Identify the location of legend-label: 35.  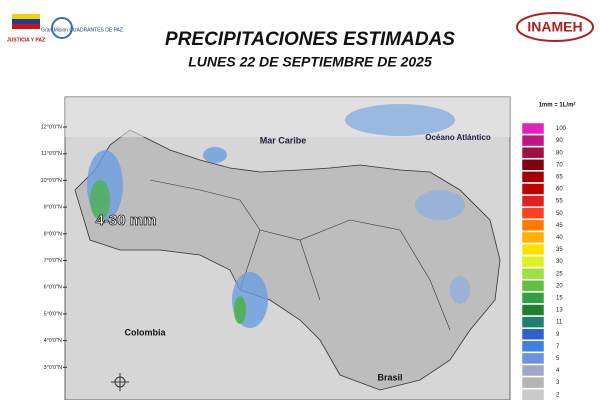
(559, 250).